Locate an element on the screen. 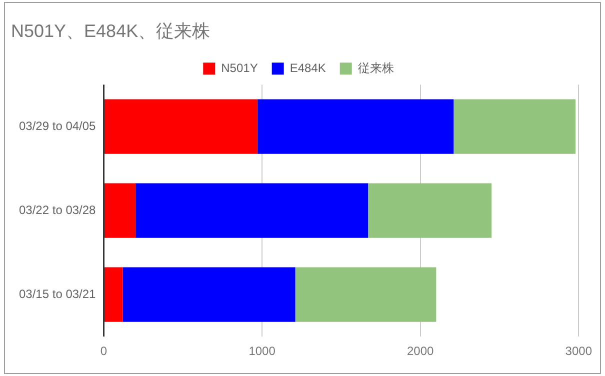 Image resolution: width=605 pixels, height=376 pixels. legend-label: E484K is located at coordinates (308, 67).